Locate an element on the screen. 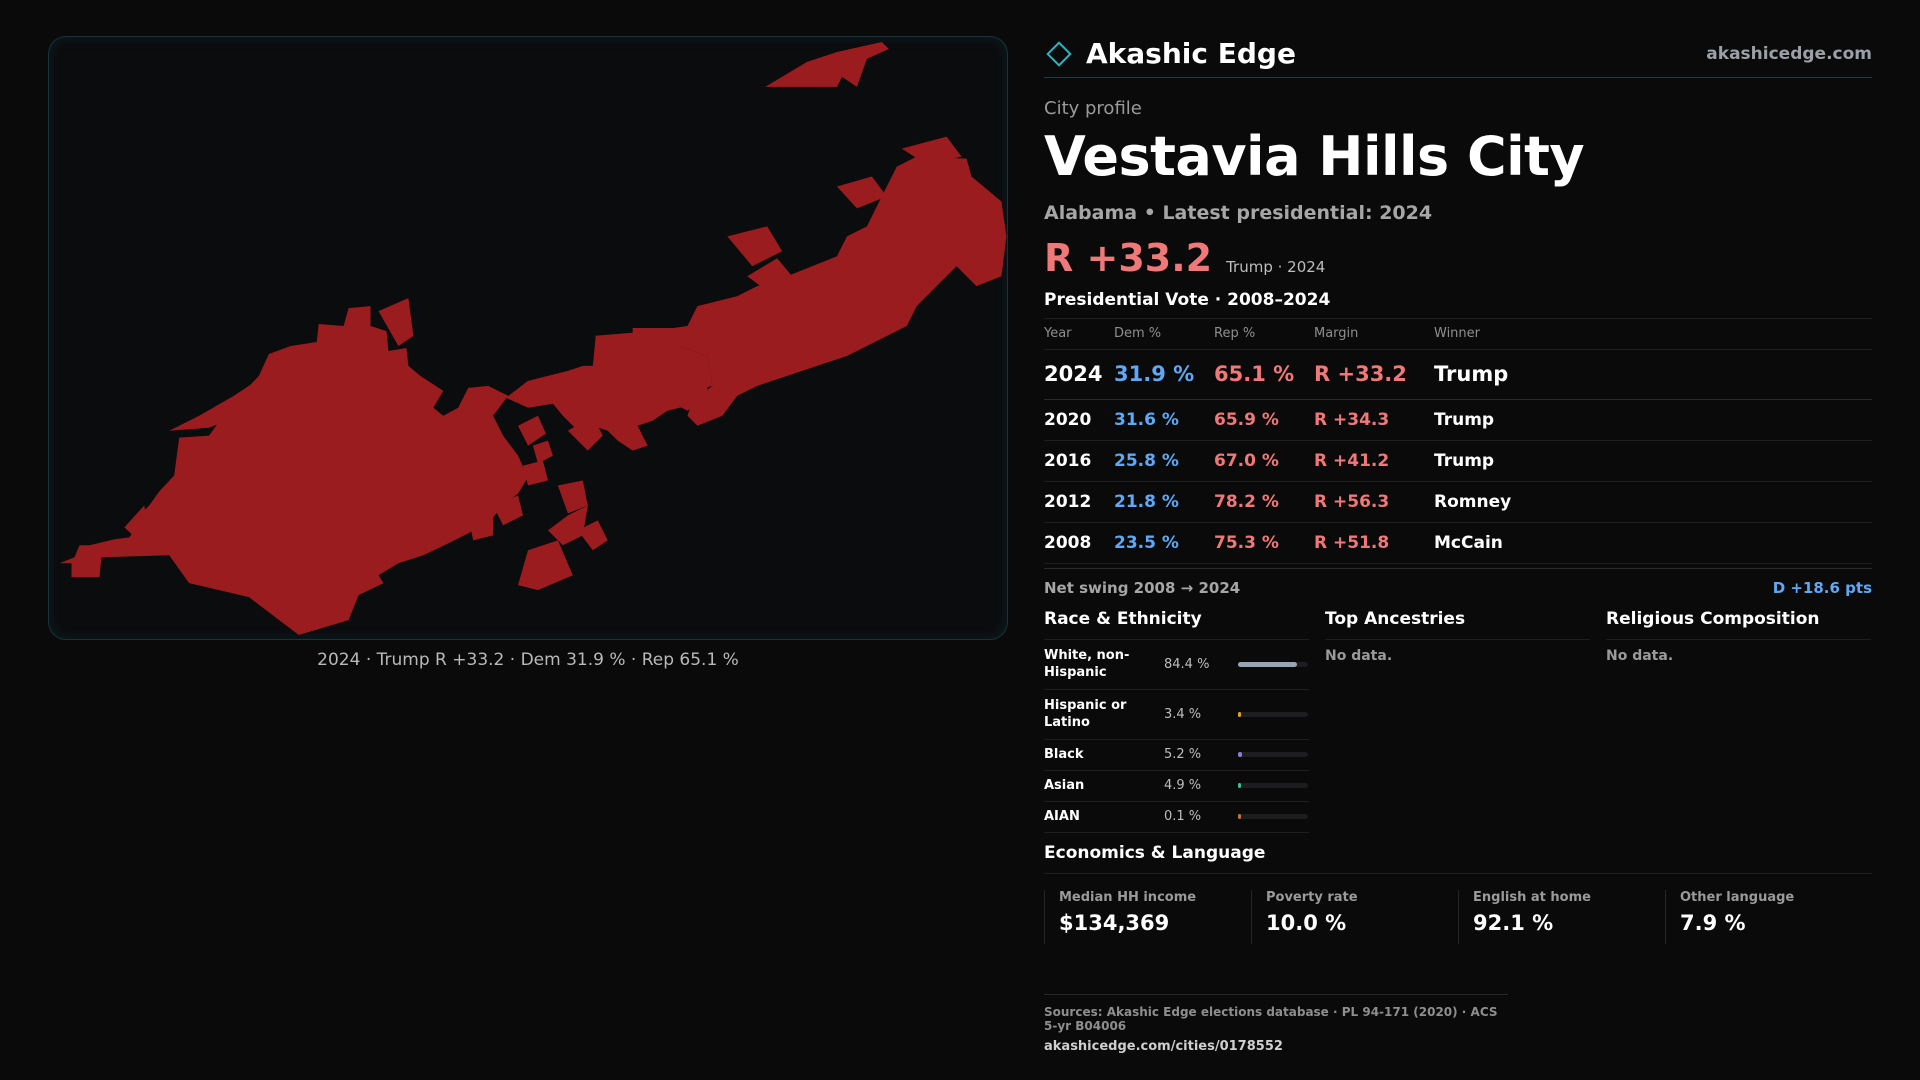 Image resolution: width=1920 pixels, height=1080 pixels. col-dem: Dem % is located at coordinates (1164, 334).